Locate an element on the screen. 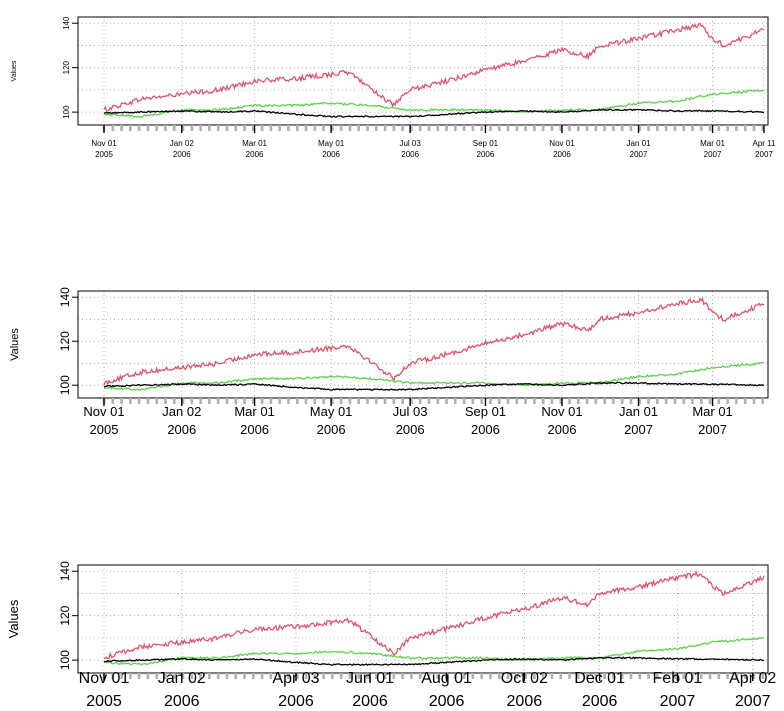  x-tick-label-top: Apr 02 is located at coordinates (752, 678).